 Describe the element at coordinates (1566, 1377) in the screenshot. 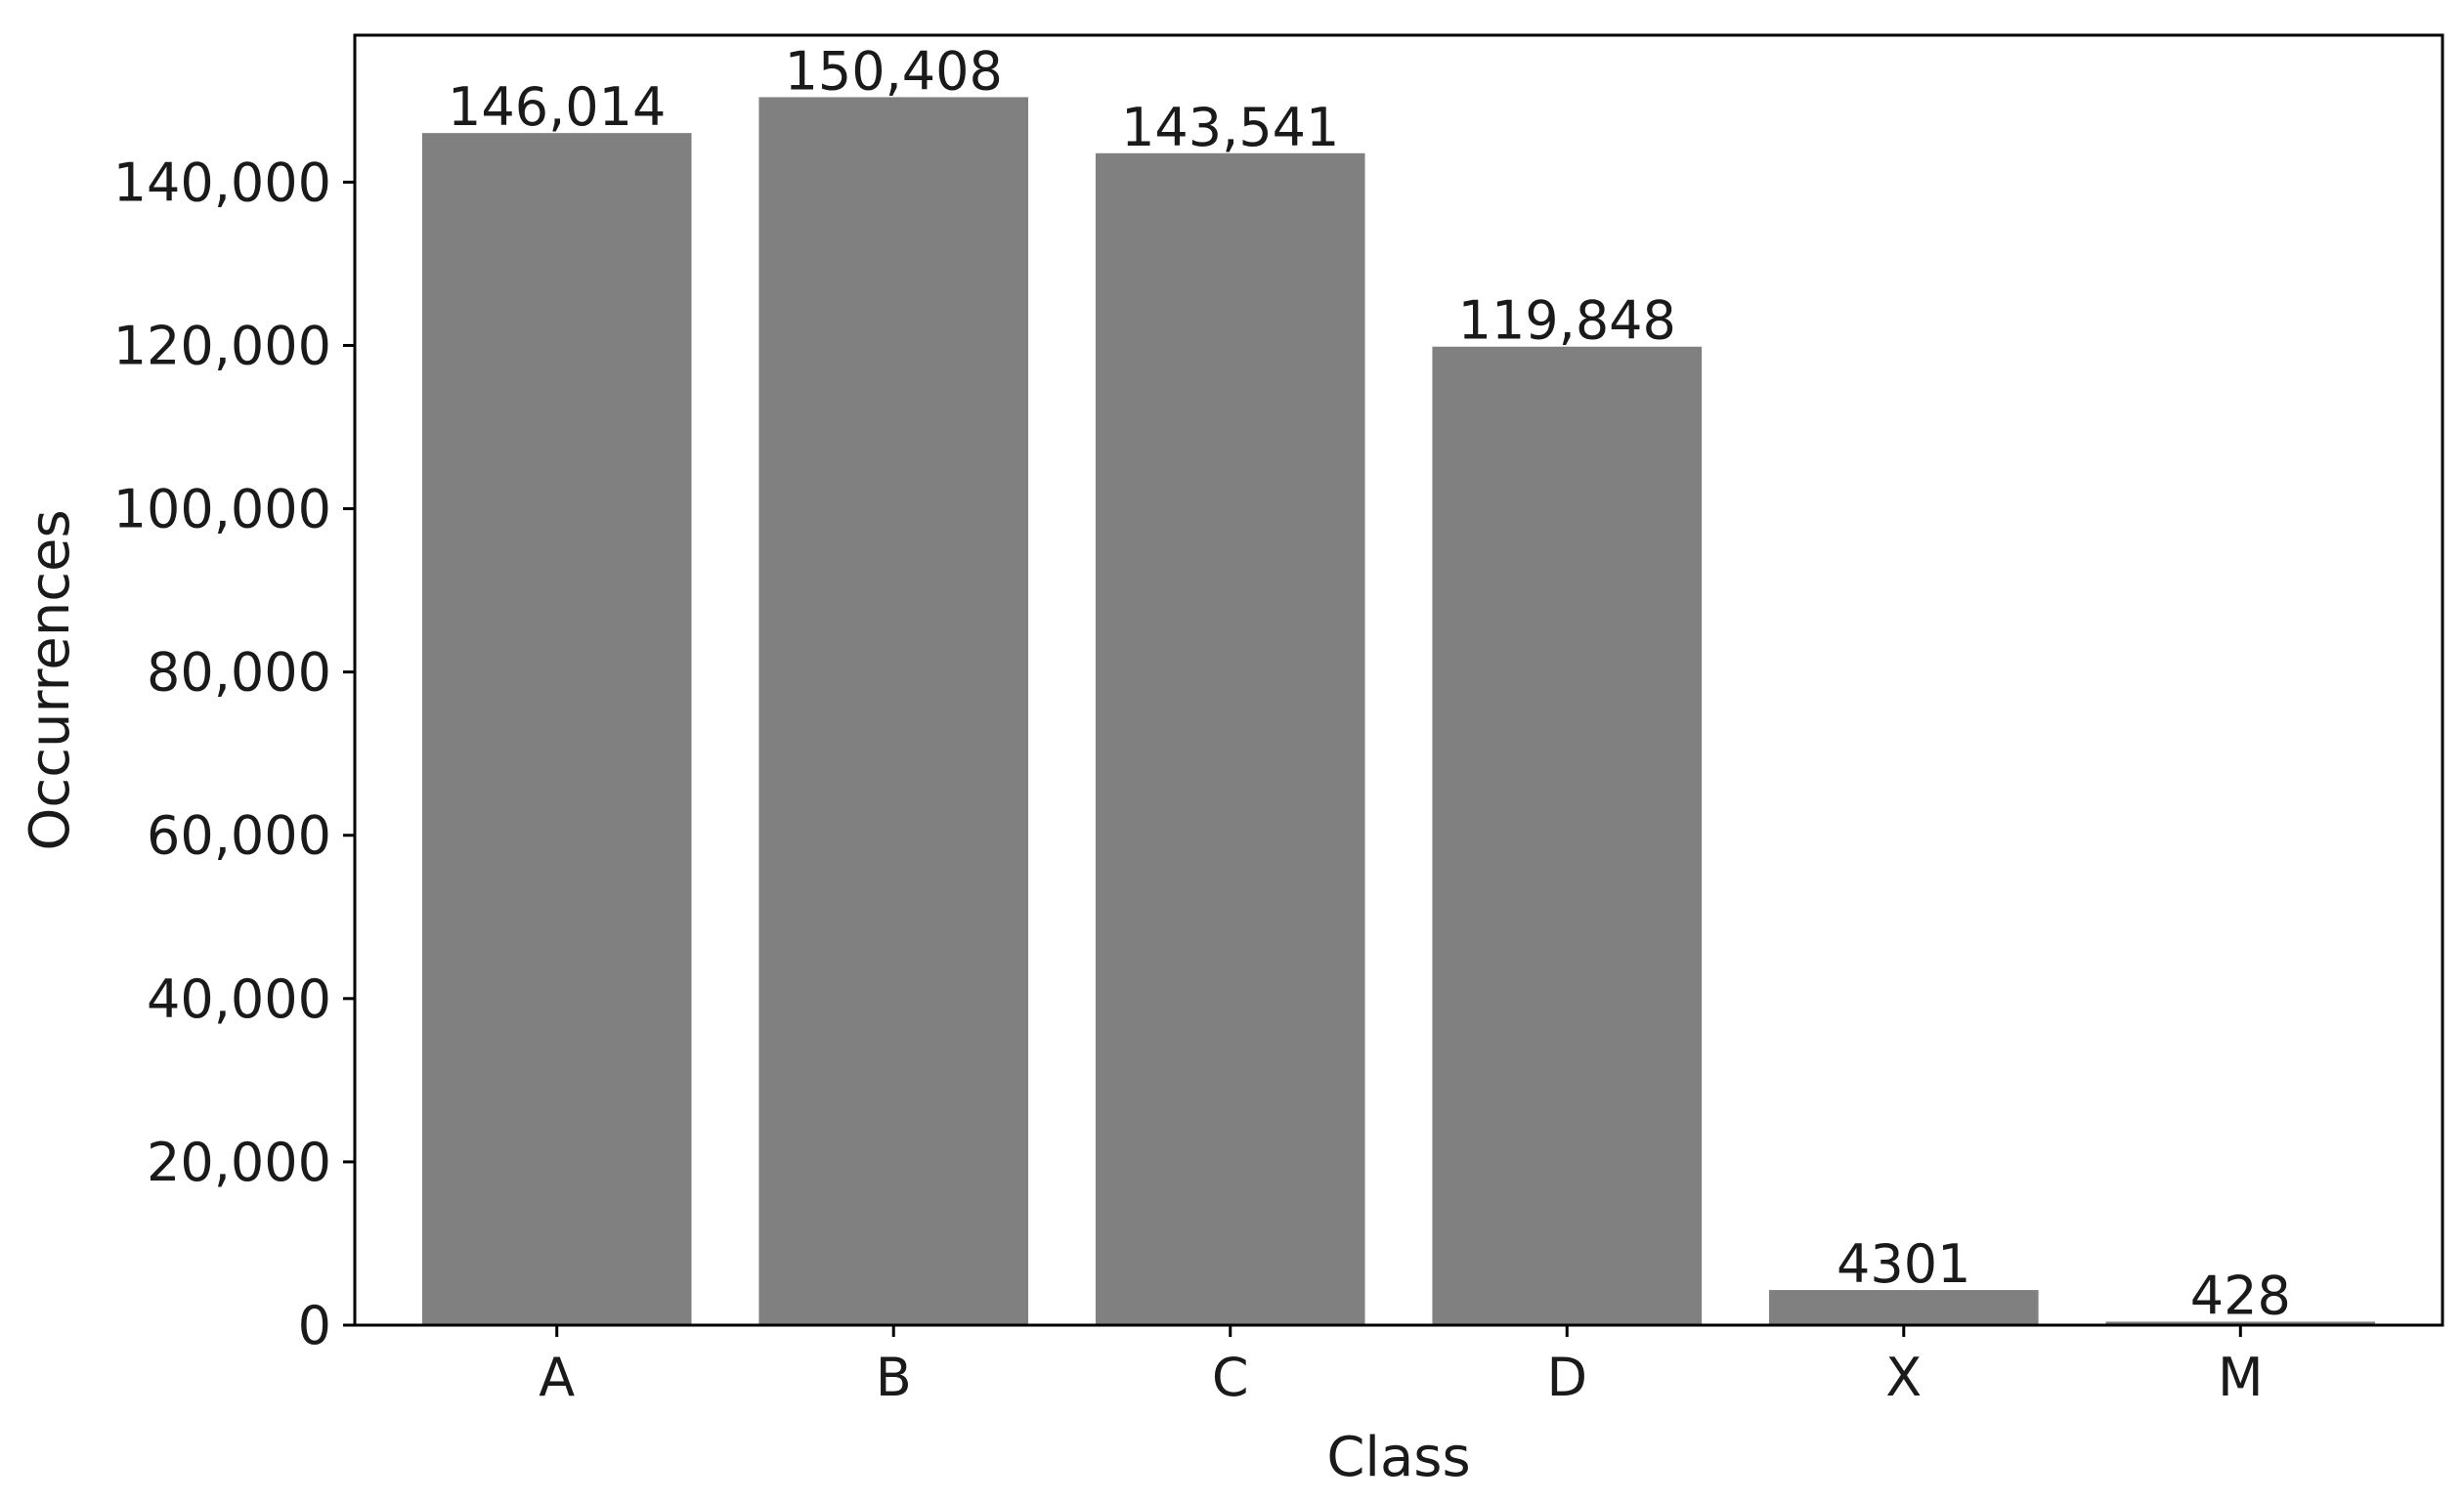

I see `x-tick-label: D` at that location.